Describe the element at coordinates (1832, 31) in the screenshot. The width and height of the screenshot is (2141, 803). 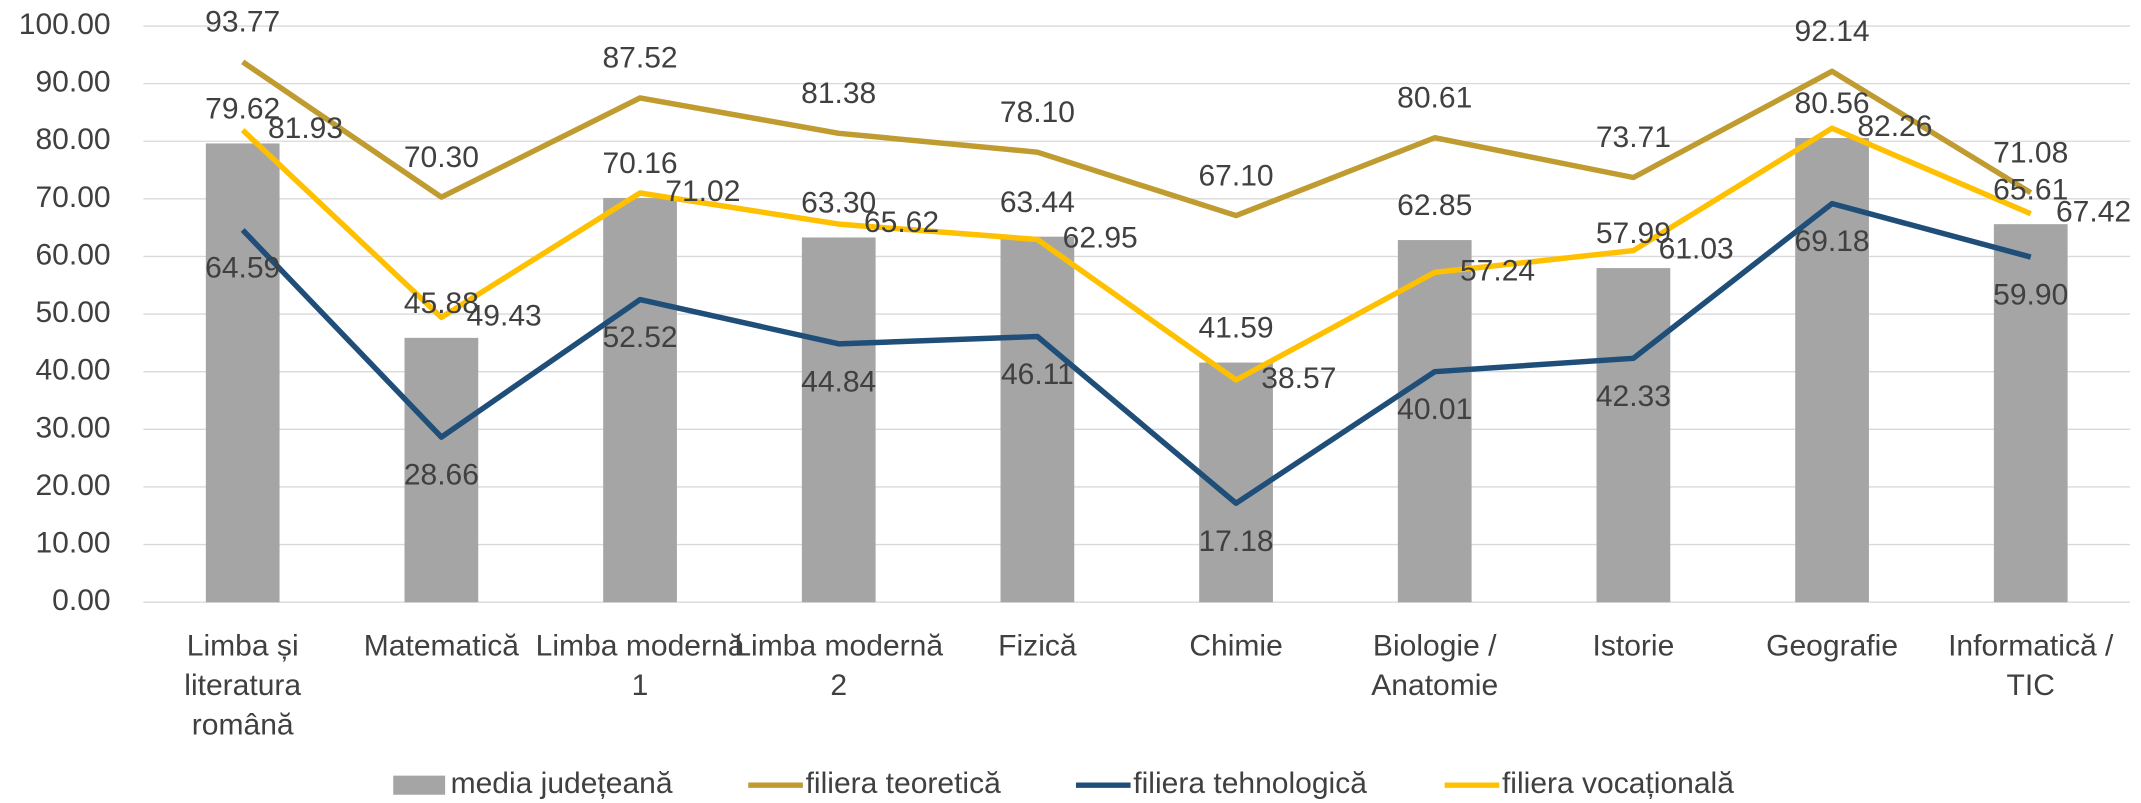
I see `data-label: 92.14` at that location.